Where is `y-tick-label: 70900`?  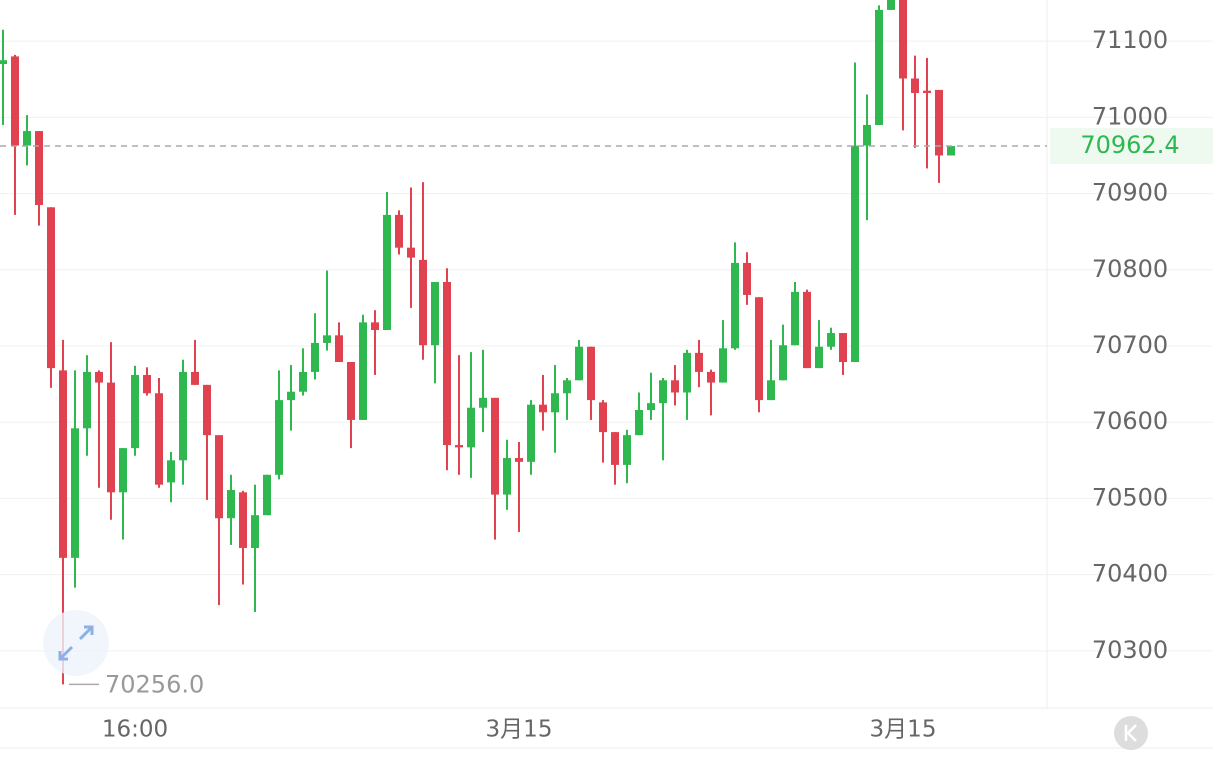 y-tick-label: 70900 is located at coordinates (1130, 193).